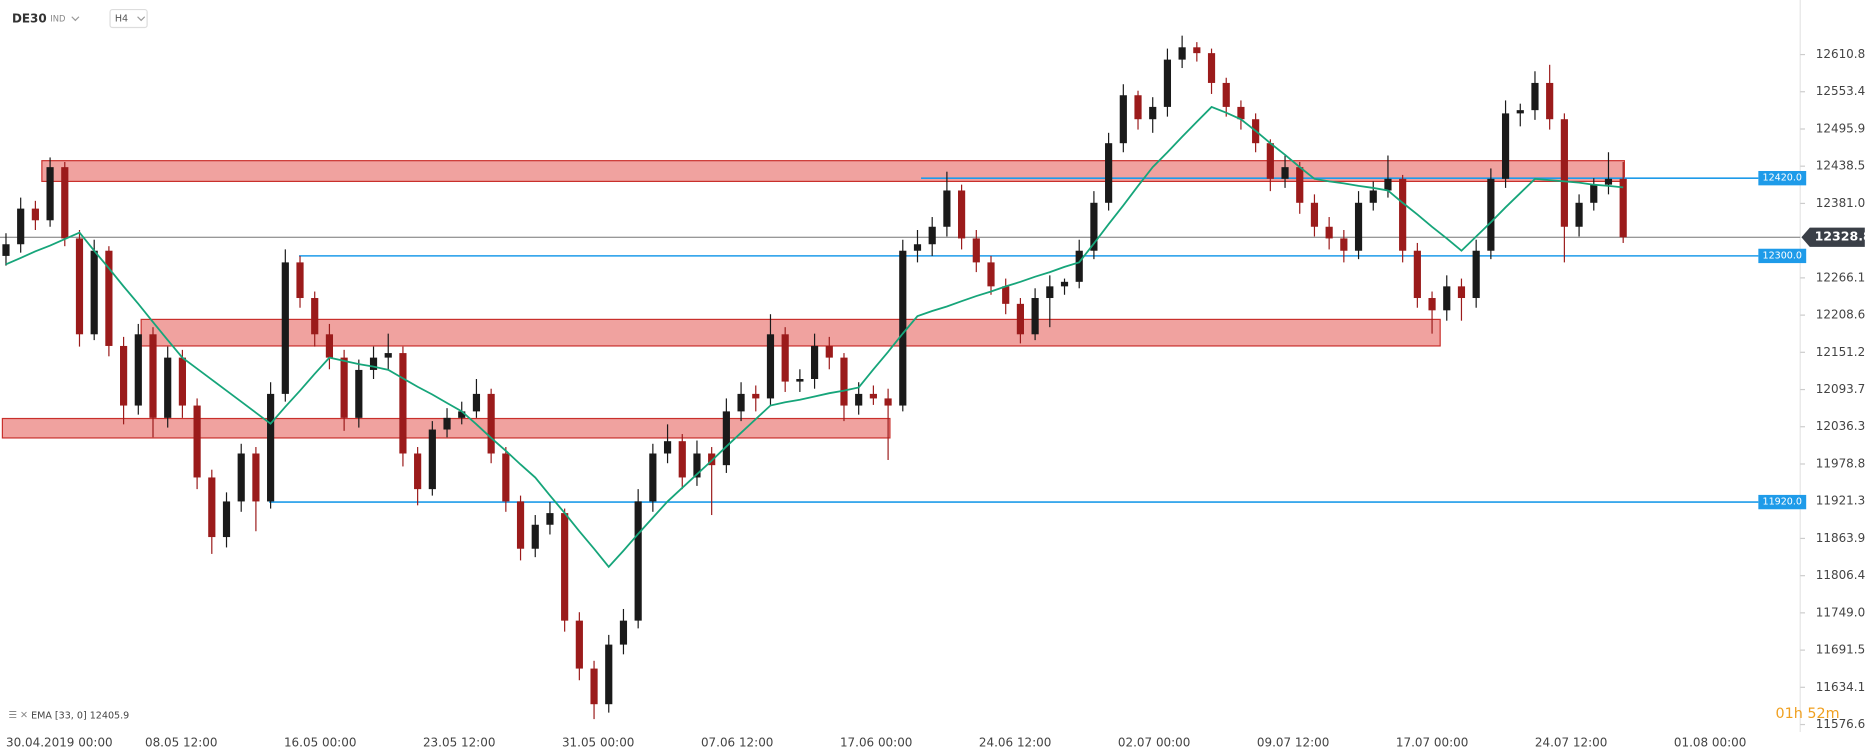 The height and width of the screenshot is (756, 1866). I want to click on timeframe-box, so click(128, 18).